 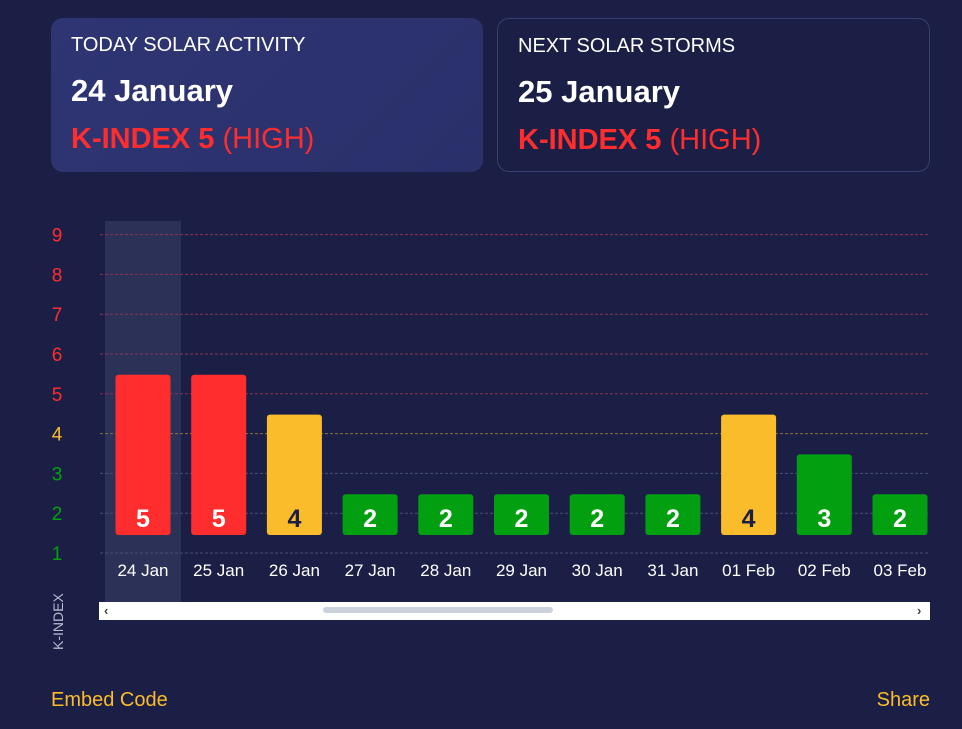 I want to click on x-tick-label: 29 Jan, so click(x=521, y=570).